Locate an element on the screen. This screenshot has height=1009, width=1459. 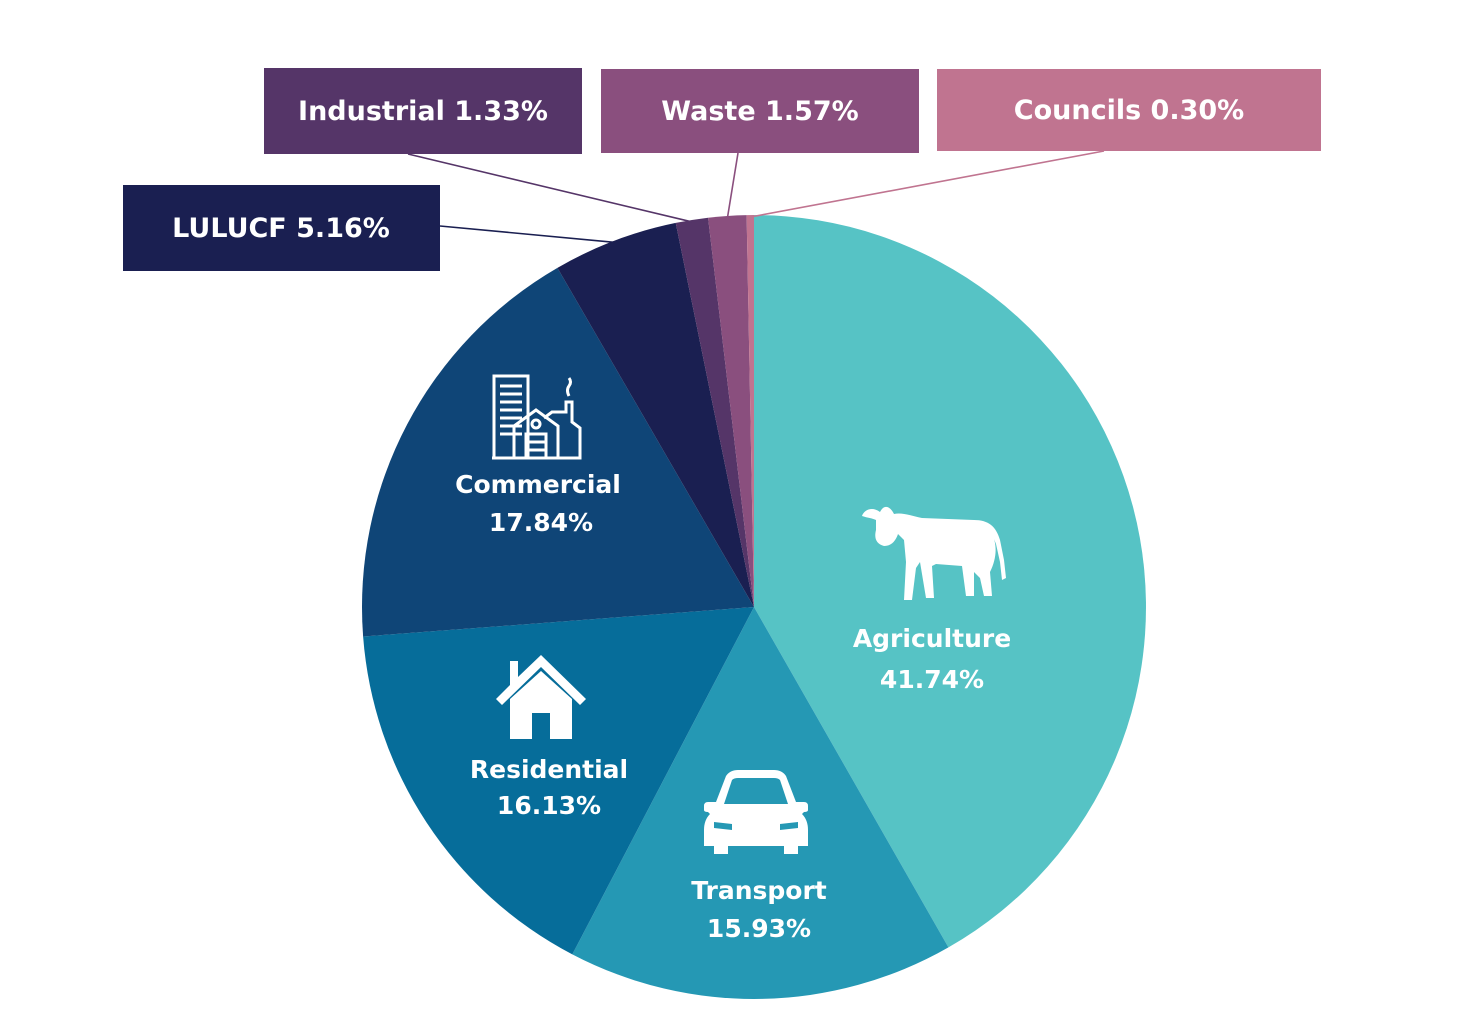
pie-slice-waste is located at coordinates (731, 411).